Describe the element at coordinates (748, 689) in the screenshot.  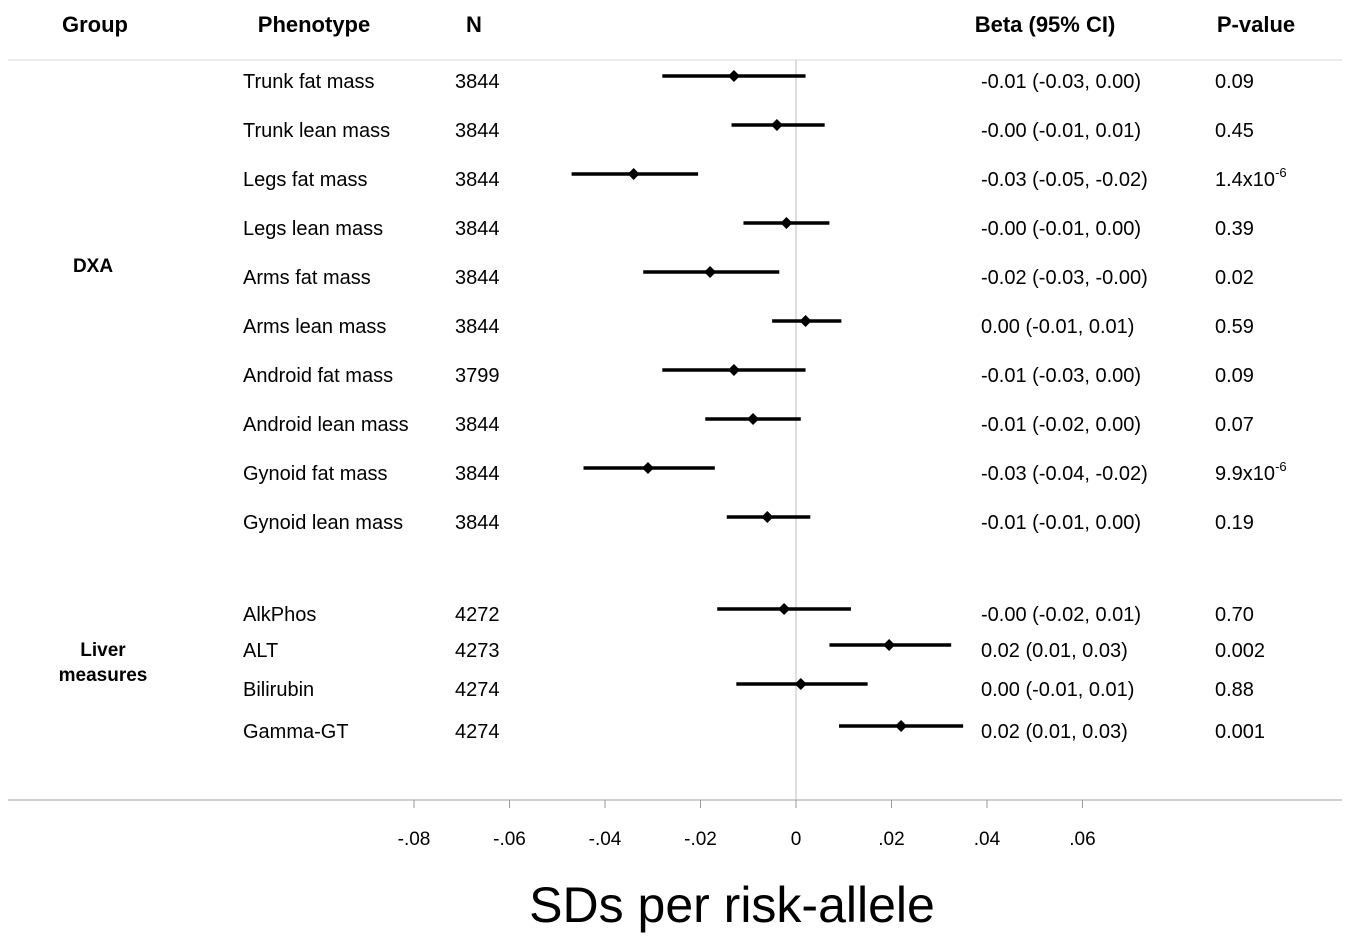
I see `forest-row: Bilirubin 4274 0.00 (-0.01, 0.01) 0.88` at that location.